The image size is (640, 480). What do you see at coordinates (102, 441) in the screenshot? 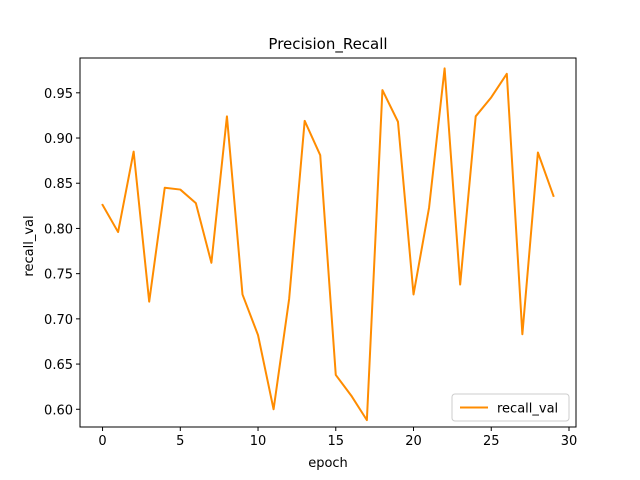
I see `x-tick-label: 0` at bounding box center [102, 441].